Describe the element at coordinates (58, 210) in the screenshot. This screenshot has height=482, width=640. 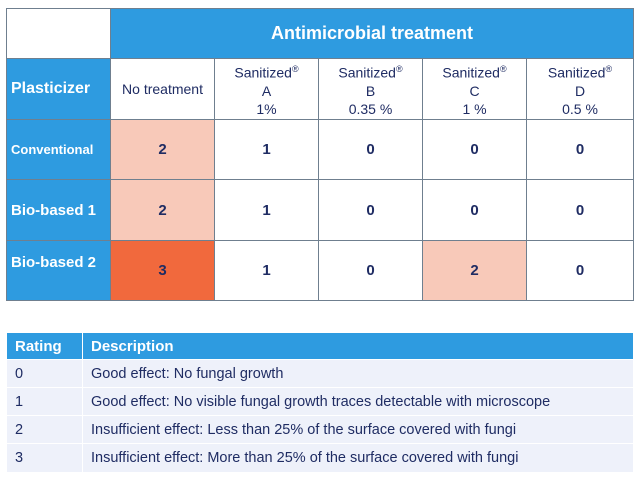
I see `row-header-bio-based-1: Bio-based 1` at that location.